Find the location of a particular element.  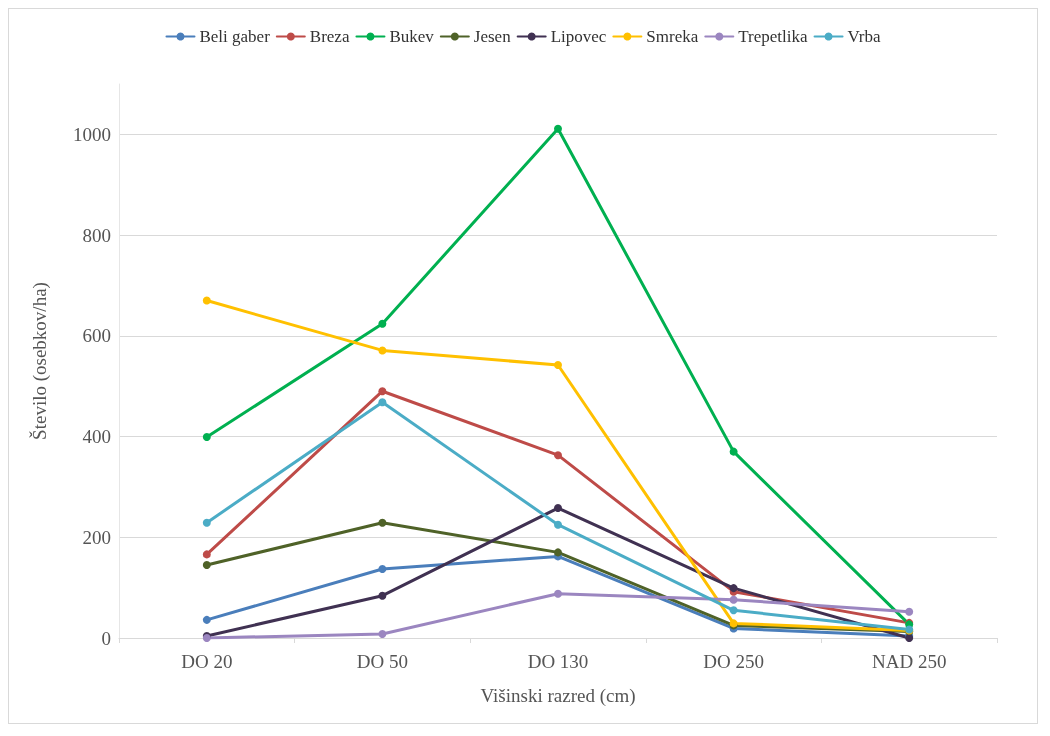

y-tick-label: 800 is located at coordinates (96, 235).